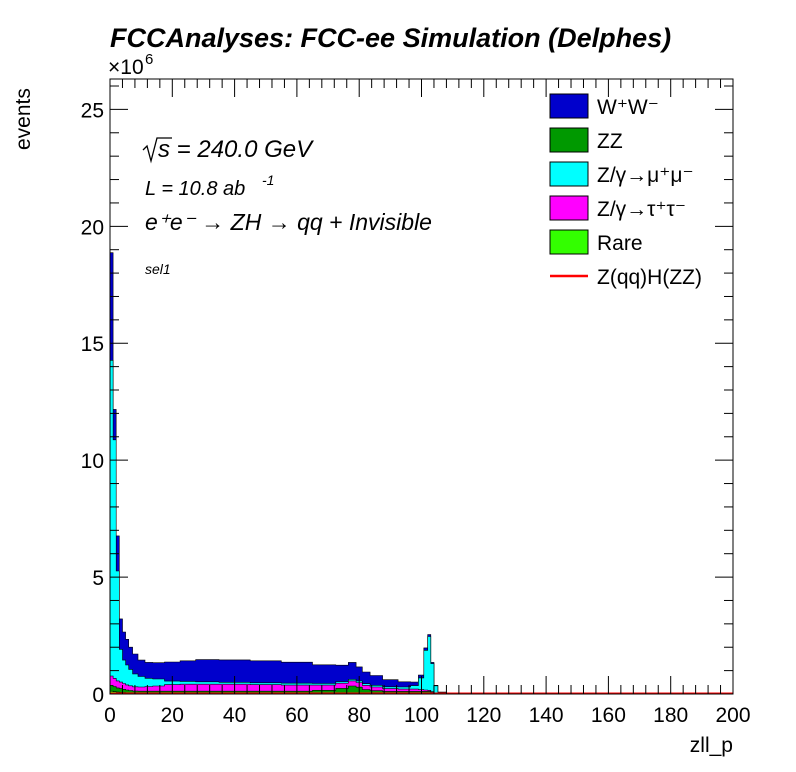 This screenshot has width=796, height=772. I want to click on x-tick-label: 180, so click(670, 715).